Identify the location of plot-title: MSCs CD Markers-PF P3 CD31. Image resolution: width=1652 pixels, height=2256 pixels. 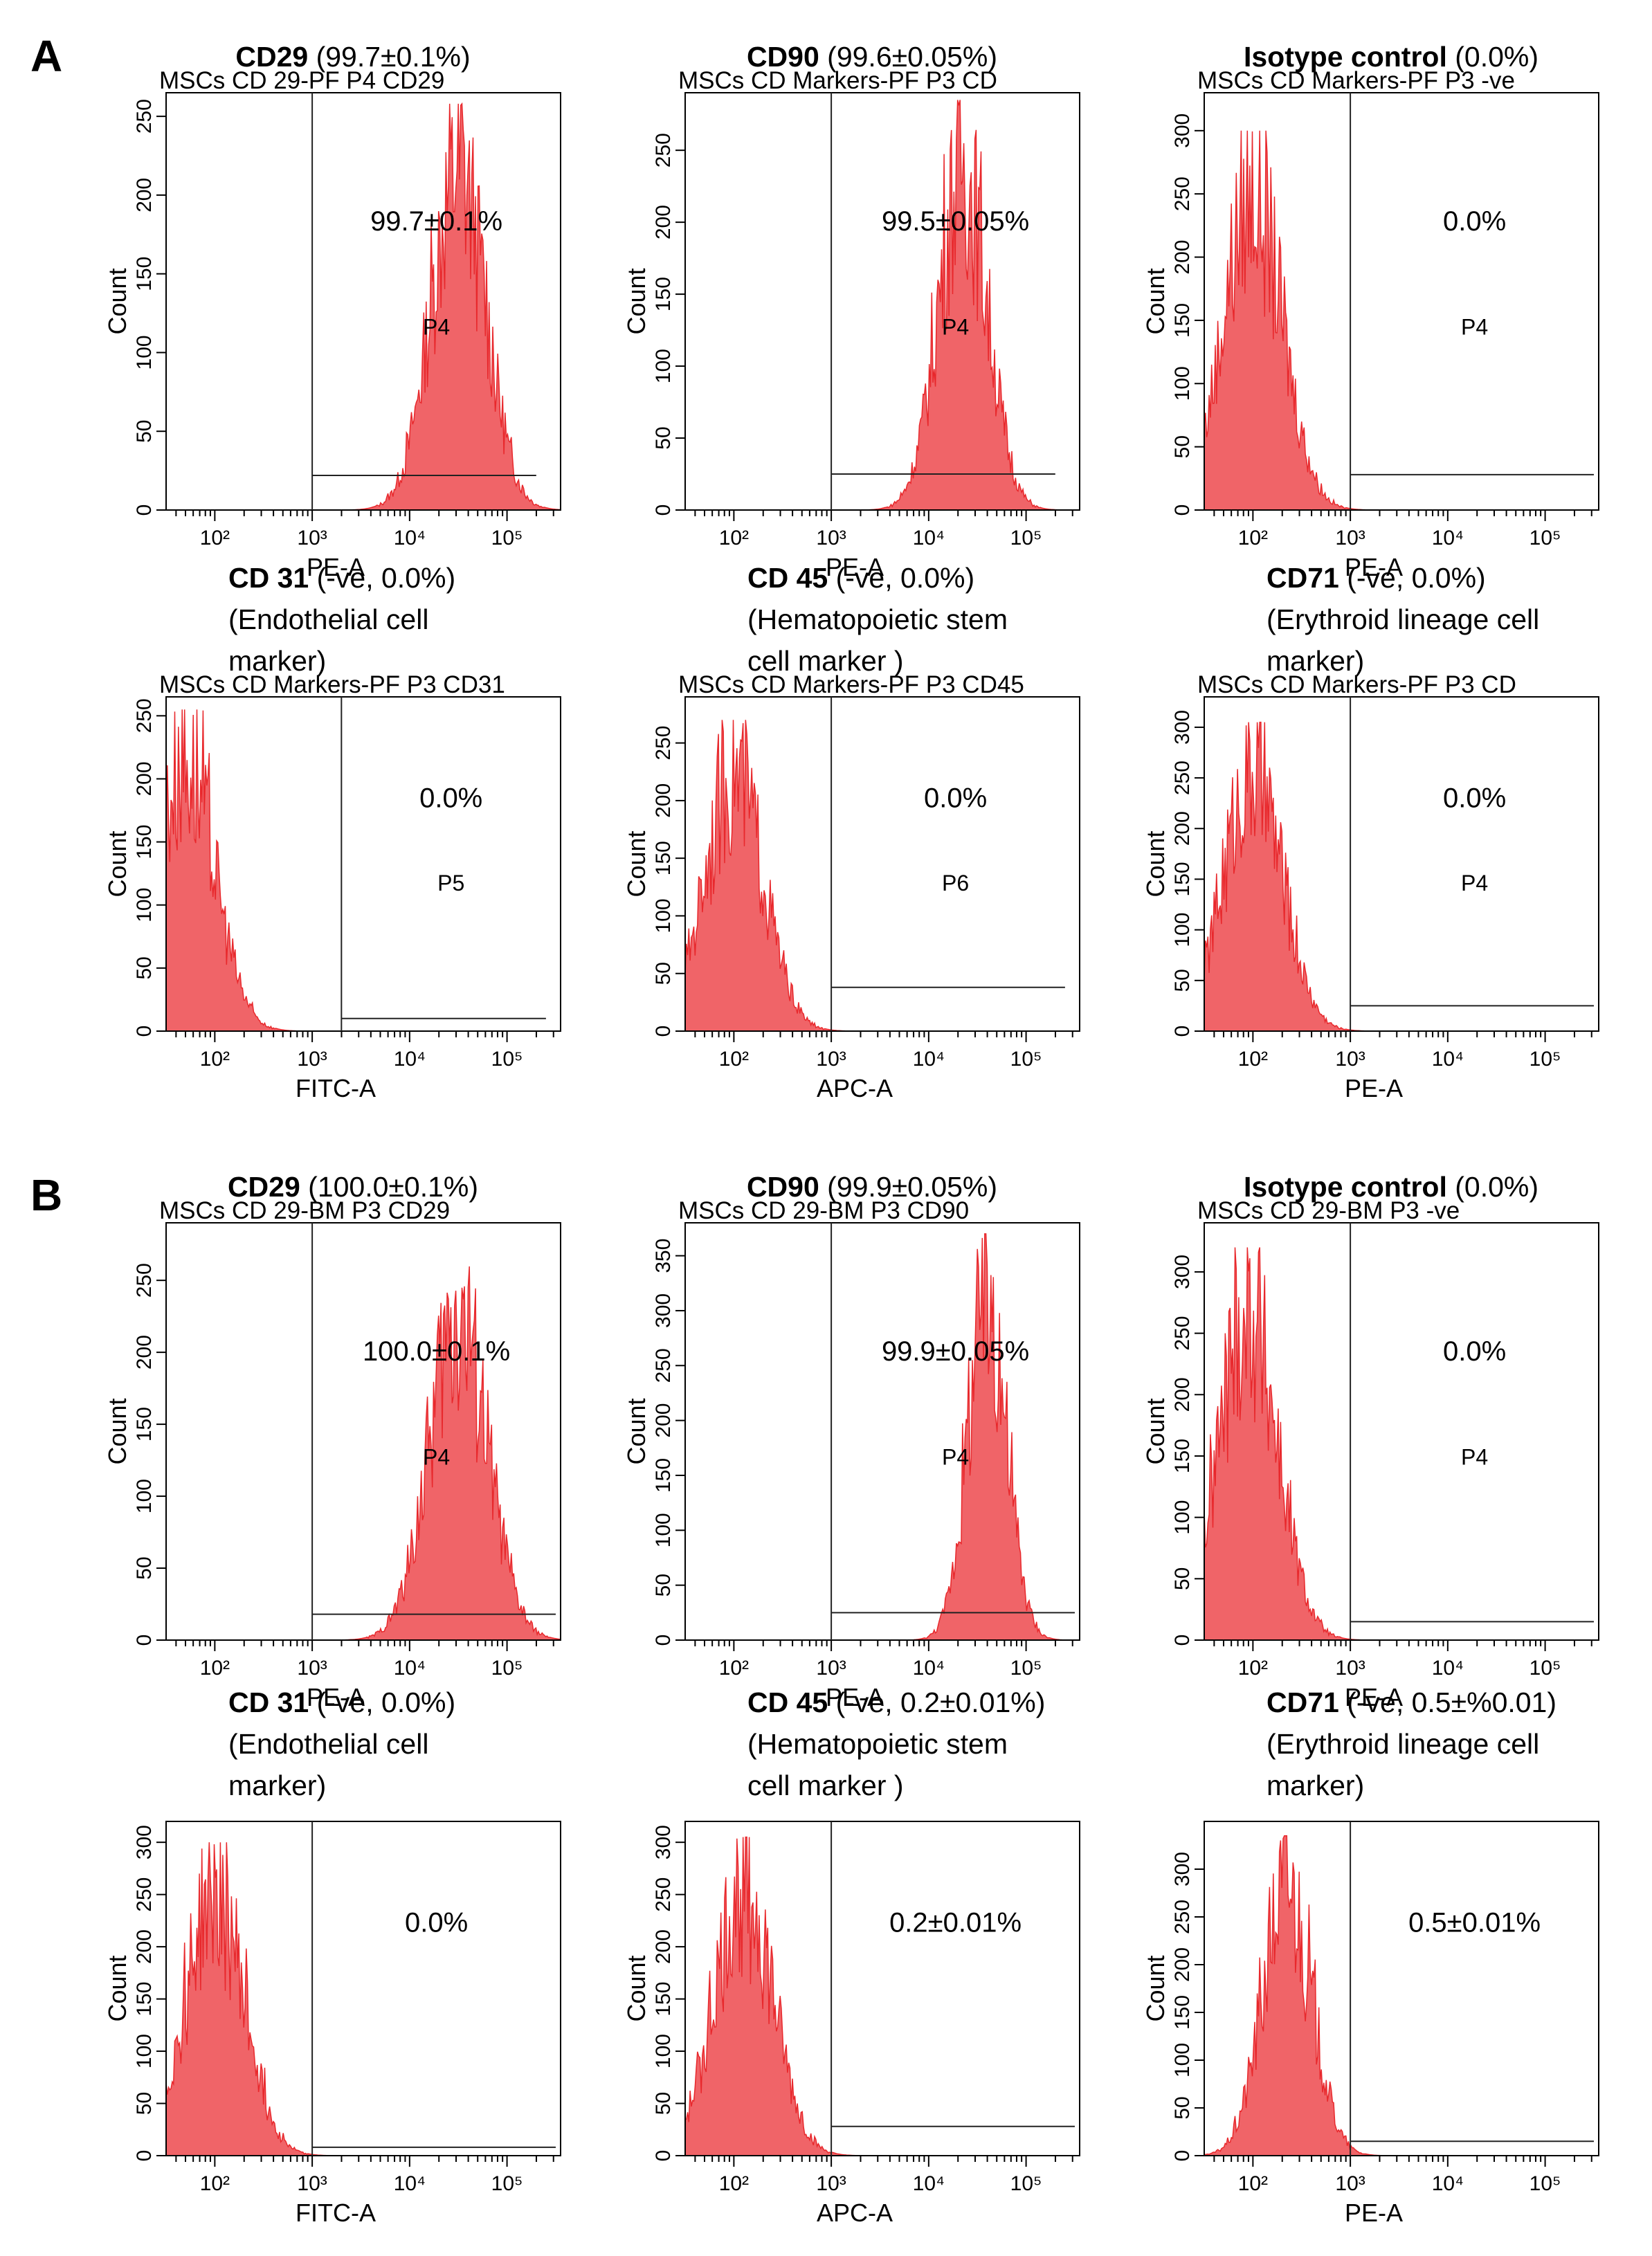
(332, 684).